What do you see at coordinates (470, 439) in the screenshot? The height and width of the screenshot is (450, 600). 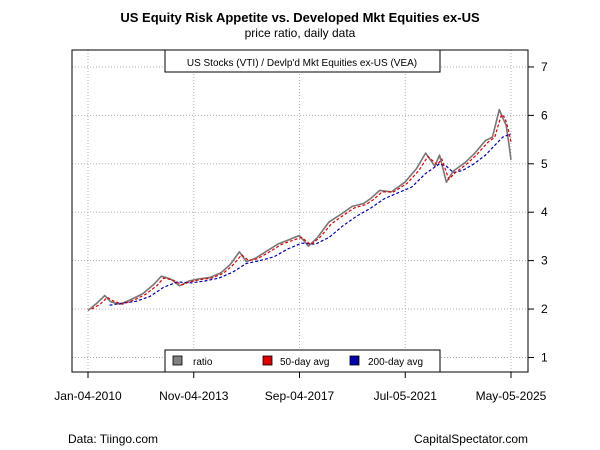 I see `footer-site: CapitalSpectator.com` at bounding box center [470, 439].